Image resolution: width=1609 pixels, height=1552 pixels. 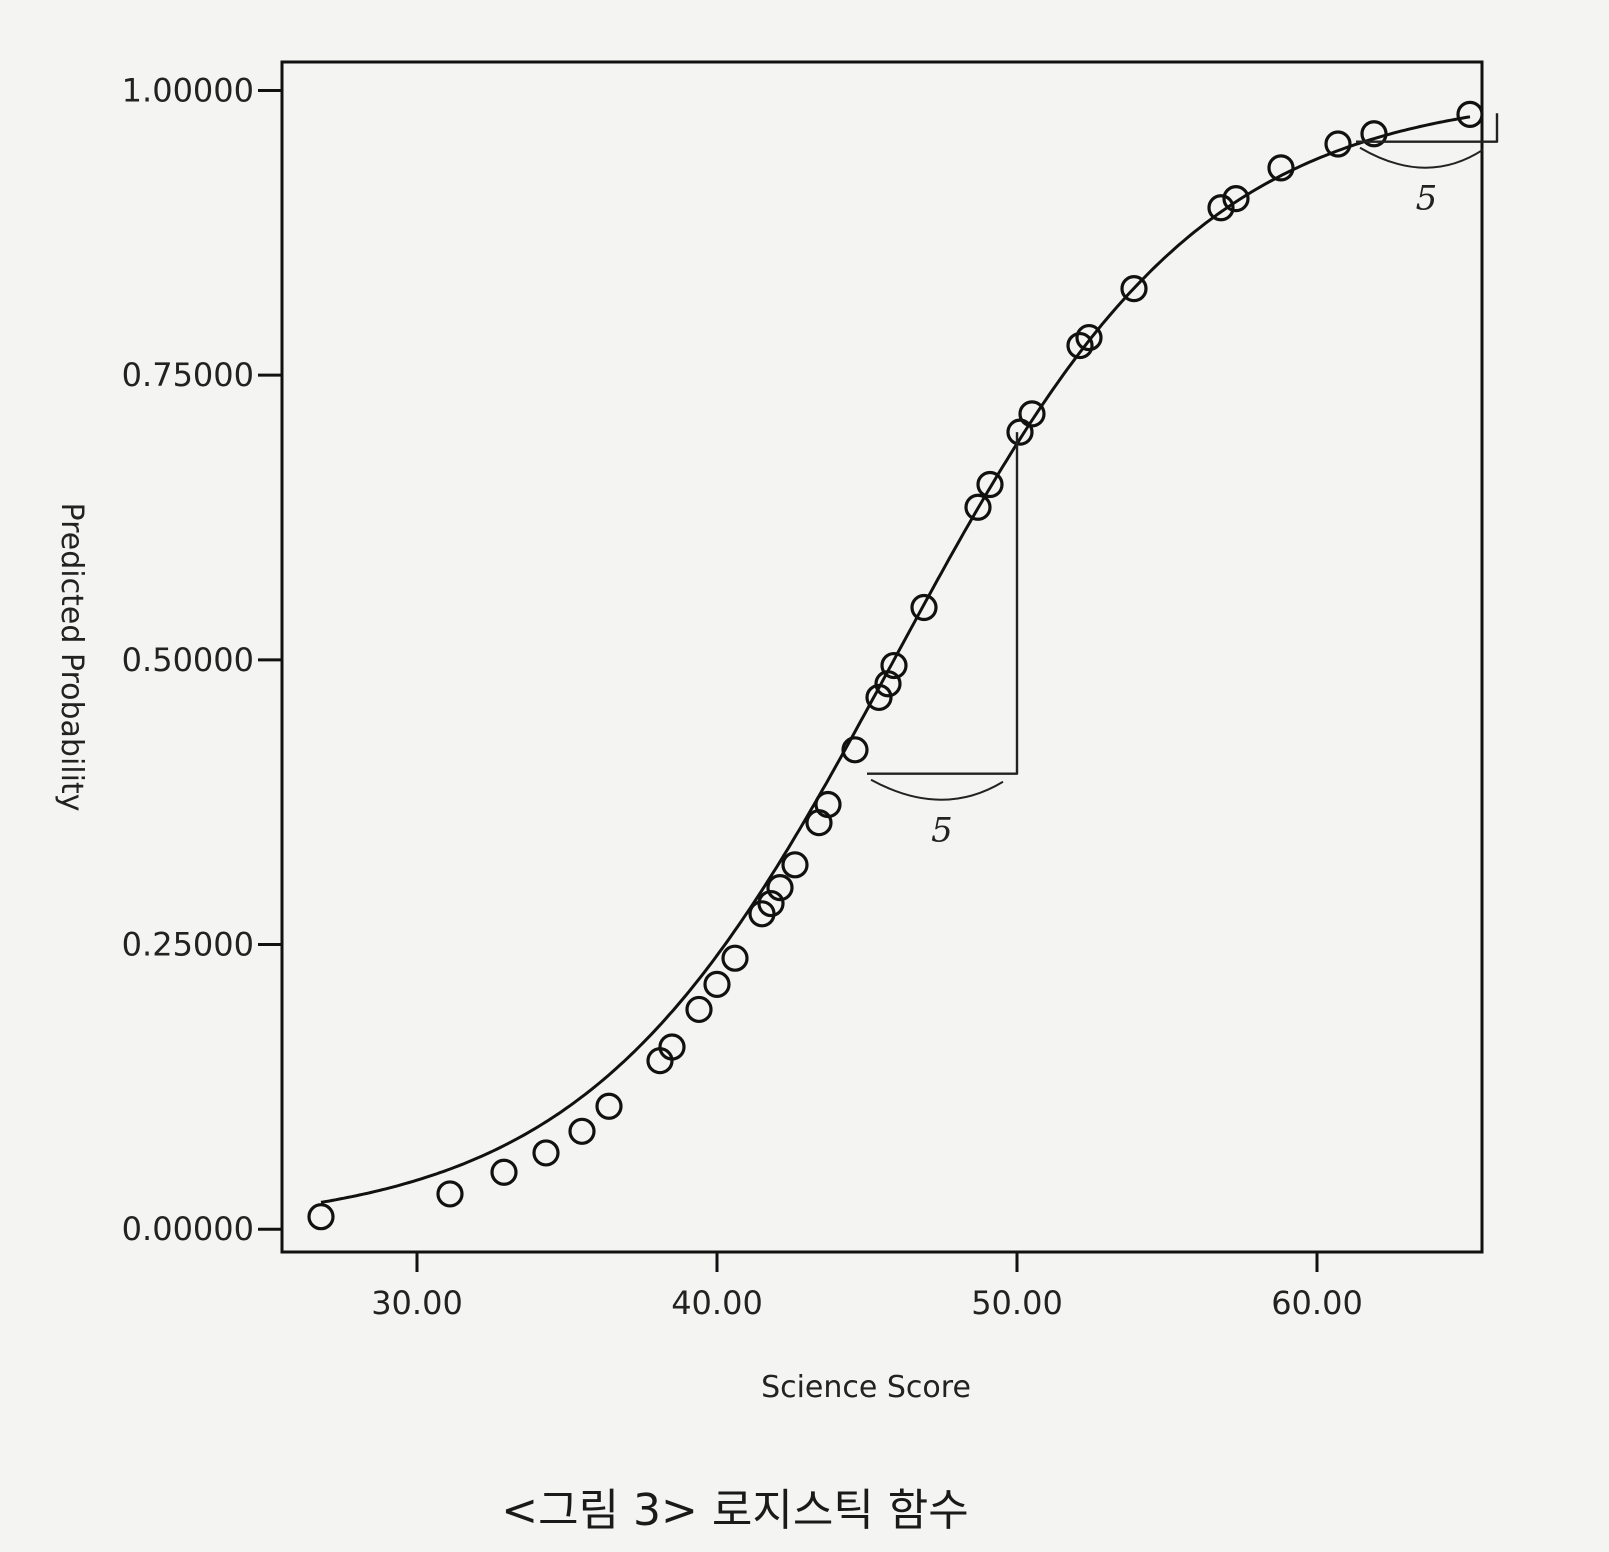 What do you see at coordinates (188, 660) in the screenshot?
I see `y-tick-label: 0.50000` at bounding box center [188, 660].